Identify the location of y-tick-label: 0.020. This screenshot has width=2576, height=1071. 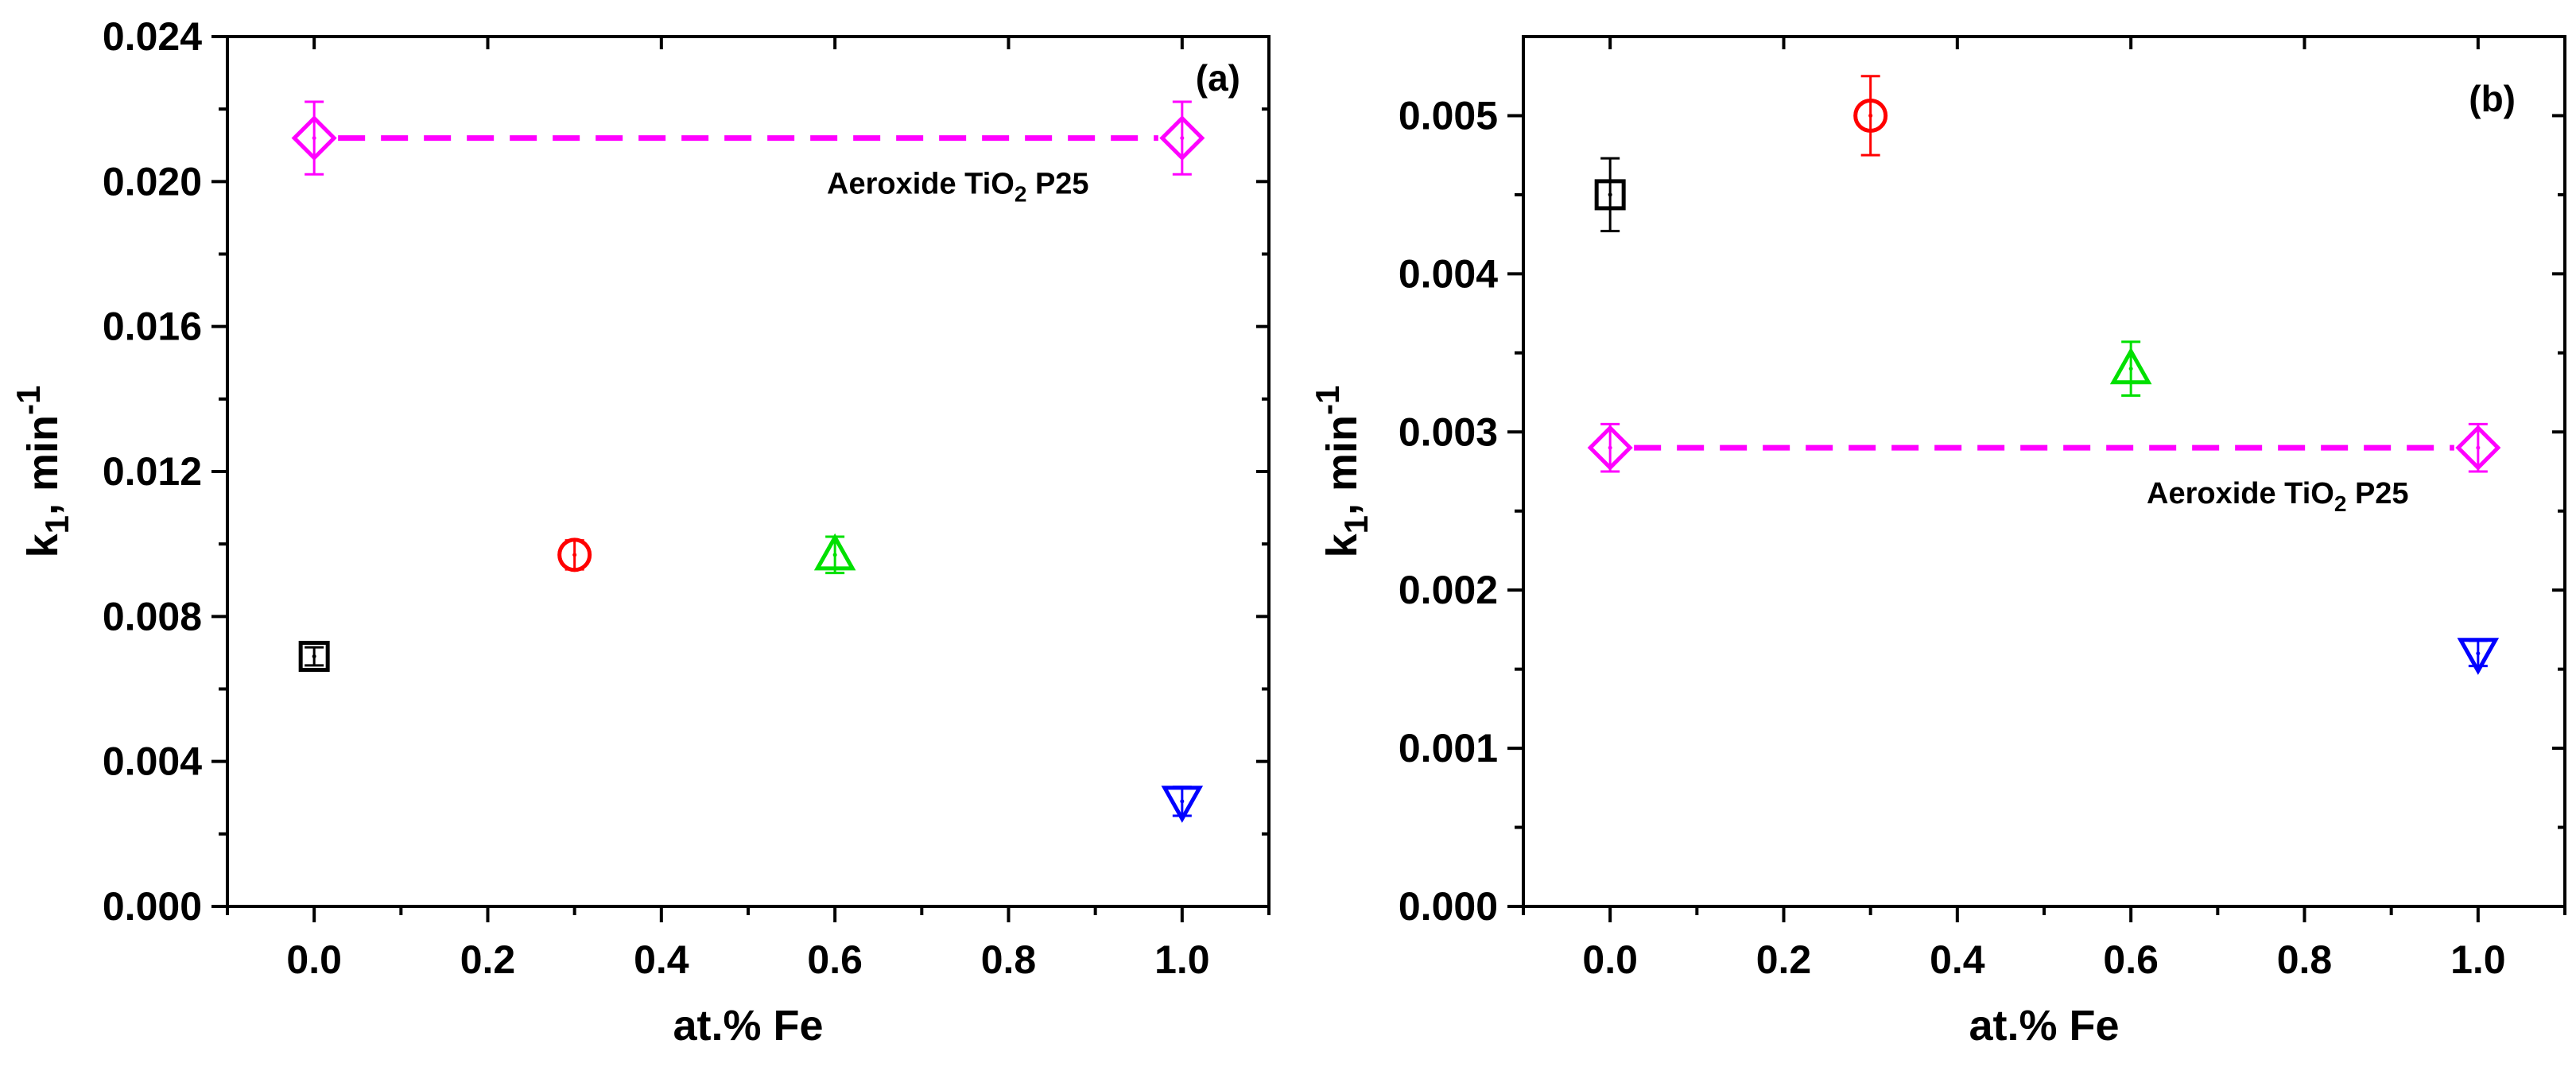
(152, 181).